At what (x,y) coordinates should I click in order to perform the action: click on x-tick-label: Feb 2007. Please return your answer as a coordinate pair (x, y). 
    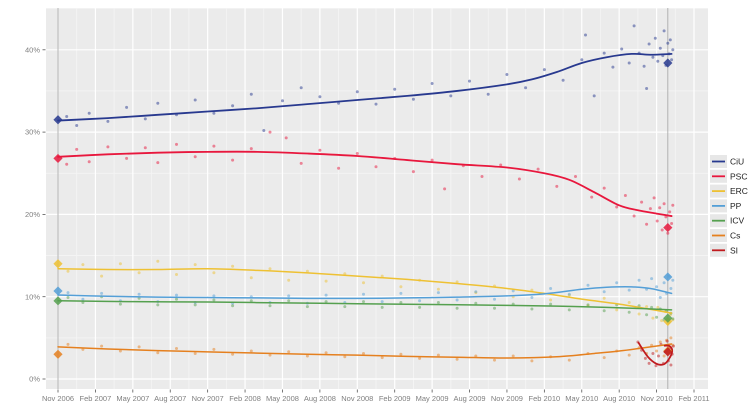
    Looking at the image, I should click on (96, 398).